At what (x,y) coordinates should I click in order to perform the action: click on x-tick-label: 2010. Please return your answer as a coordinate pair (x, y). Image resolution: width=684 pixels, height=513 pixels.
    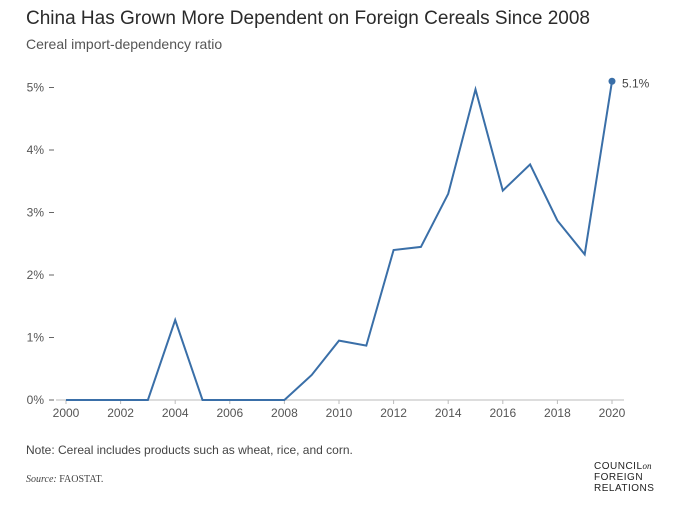
    Looking at the image, I should click on (339, 413).